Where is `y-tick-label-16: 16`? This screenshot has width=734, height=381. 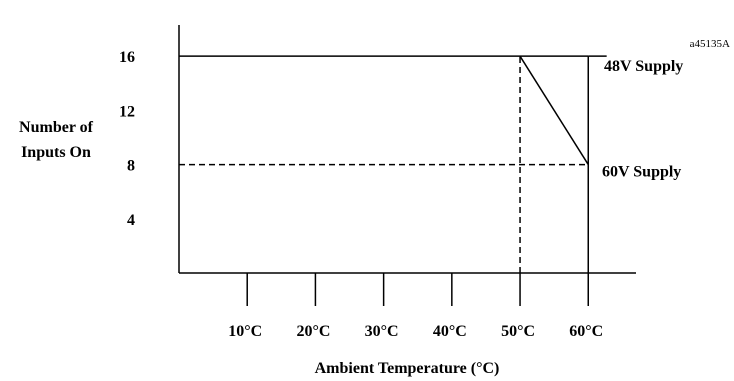 y-tick-label-16: 16 is located at coordinates (127, 57).